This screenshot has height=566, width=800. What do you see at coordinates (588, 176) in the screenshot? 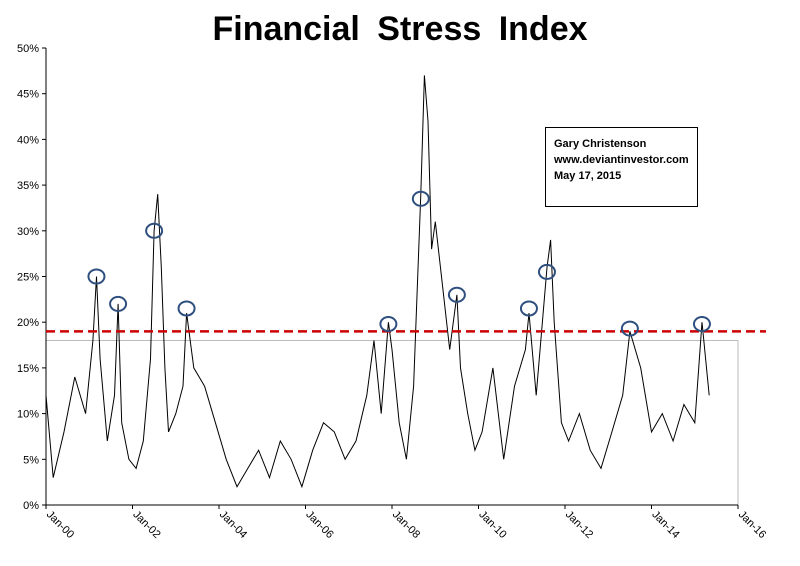
I see `annotation-date: May 17, 2015` at bounding box center [588, 176].